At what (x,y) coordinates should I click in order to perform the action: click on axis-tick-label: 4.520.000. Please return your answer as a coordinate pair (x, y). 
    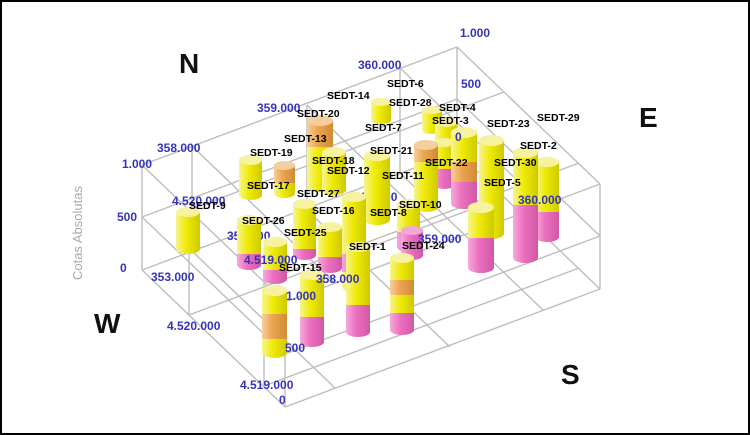
    Looking at the image, I should click on (194, 326).